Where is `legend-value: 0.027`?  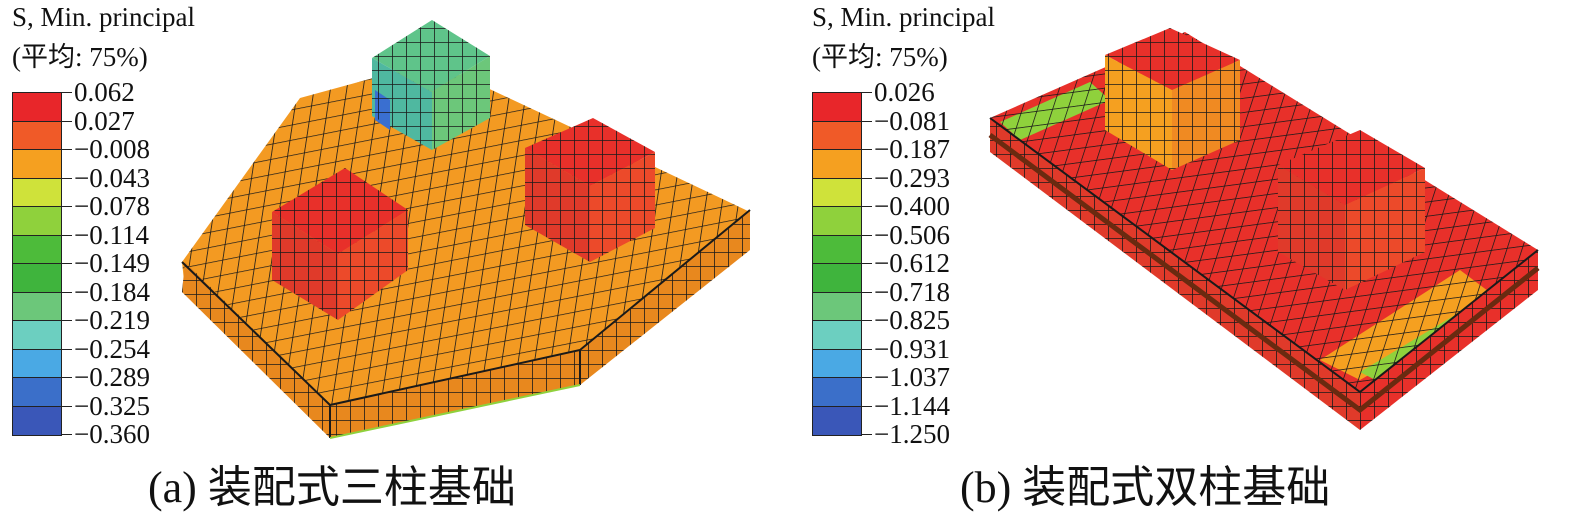 legend-value: 0.027 is located at coordinates (104, 120).